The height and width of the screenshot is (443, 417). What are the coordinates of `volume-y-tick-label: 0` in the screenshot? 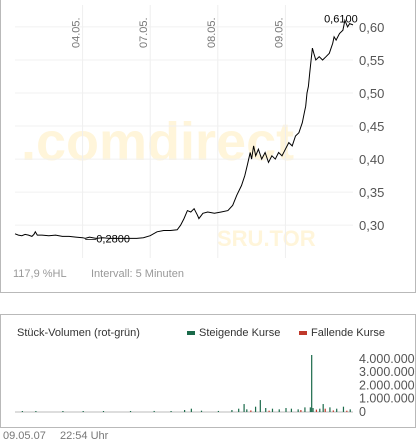 It's located at (362, 412).